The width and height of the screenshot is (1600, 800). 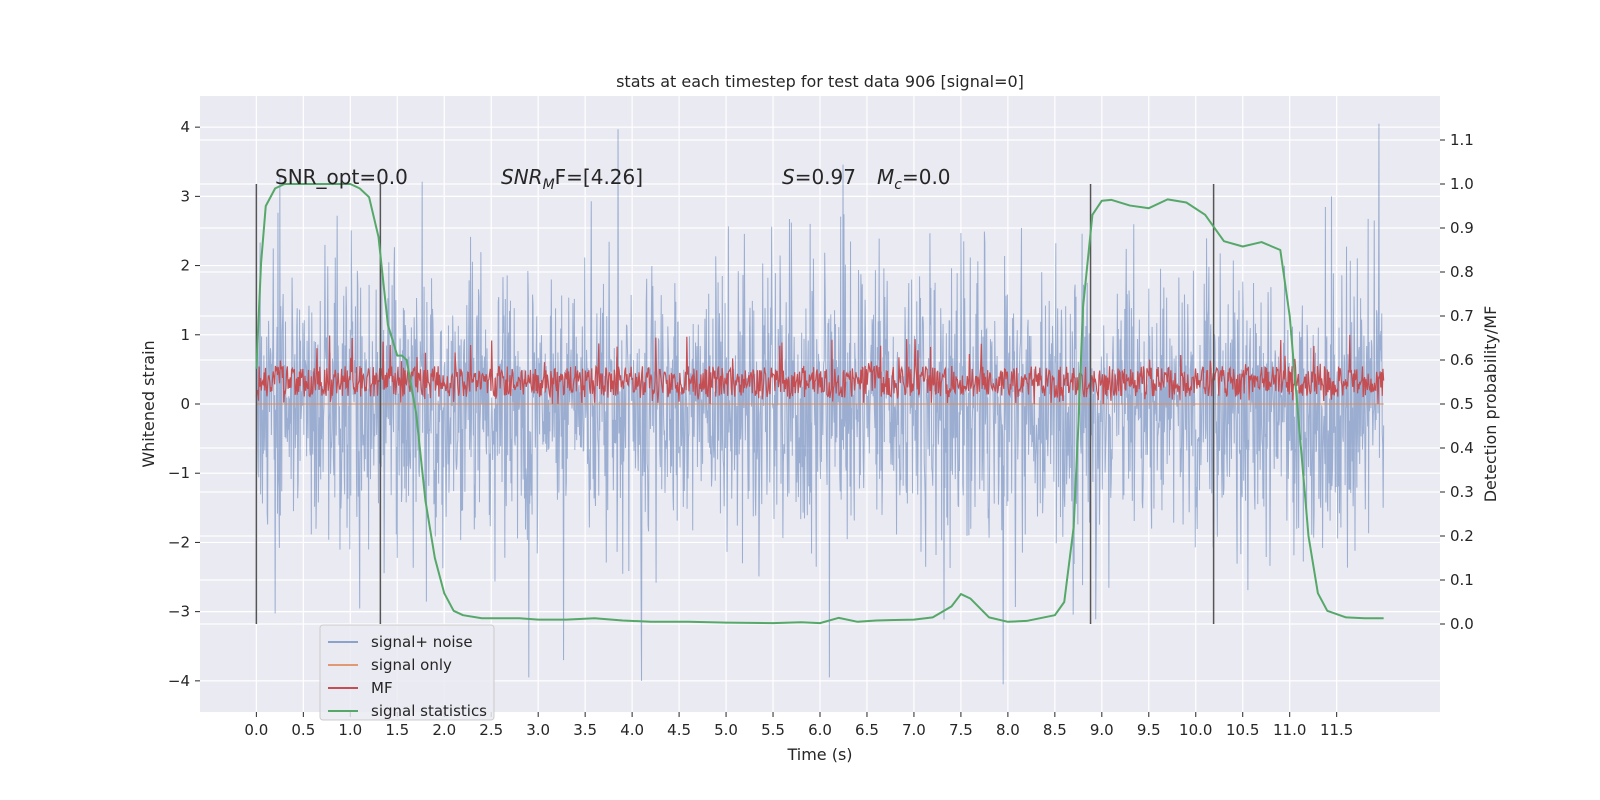 What do you see at coordinates (726, 730) in the screenshot?
I see `x-tick-label: 5.0` at bounding box center [726, 730].